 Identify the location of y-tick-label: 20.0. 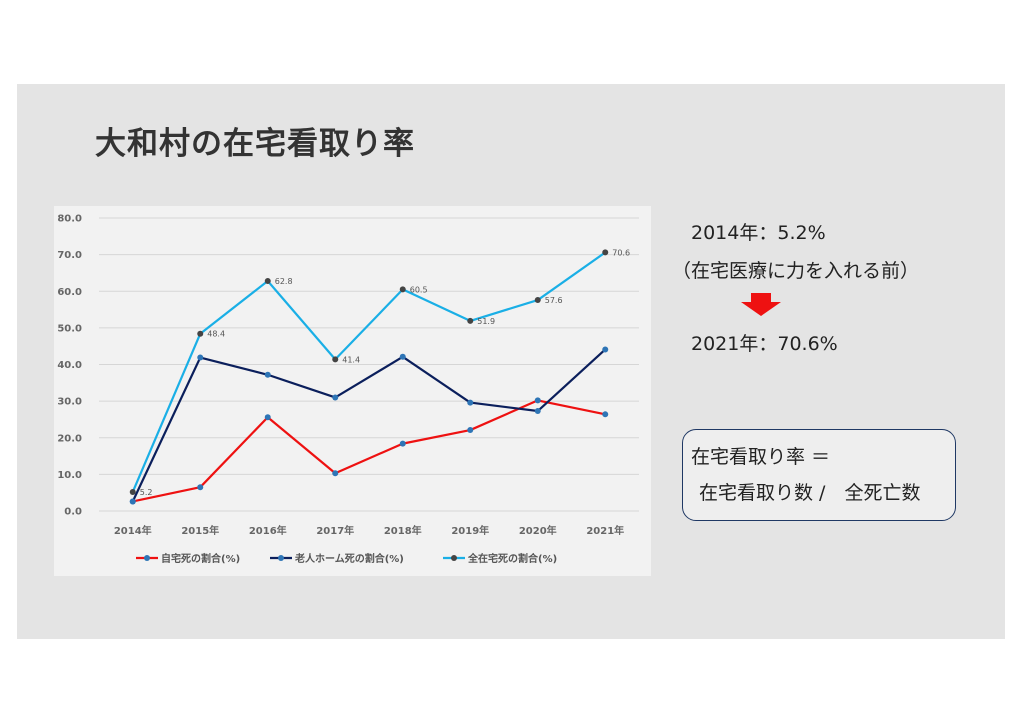
(69, 438).